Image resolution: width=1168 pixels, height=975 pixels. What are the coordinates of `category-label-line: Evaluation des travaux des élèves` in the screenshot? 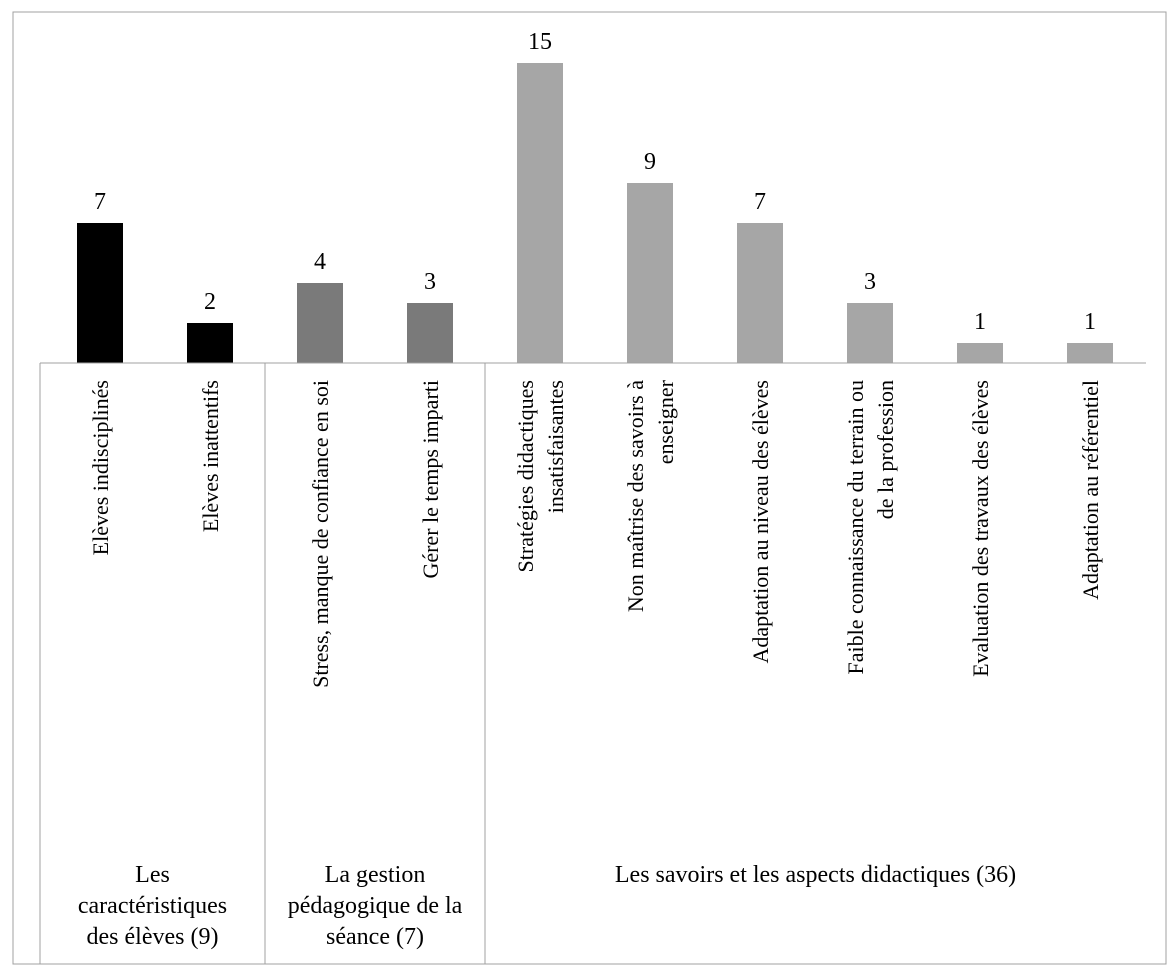 It's located at (980, 528).